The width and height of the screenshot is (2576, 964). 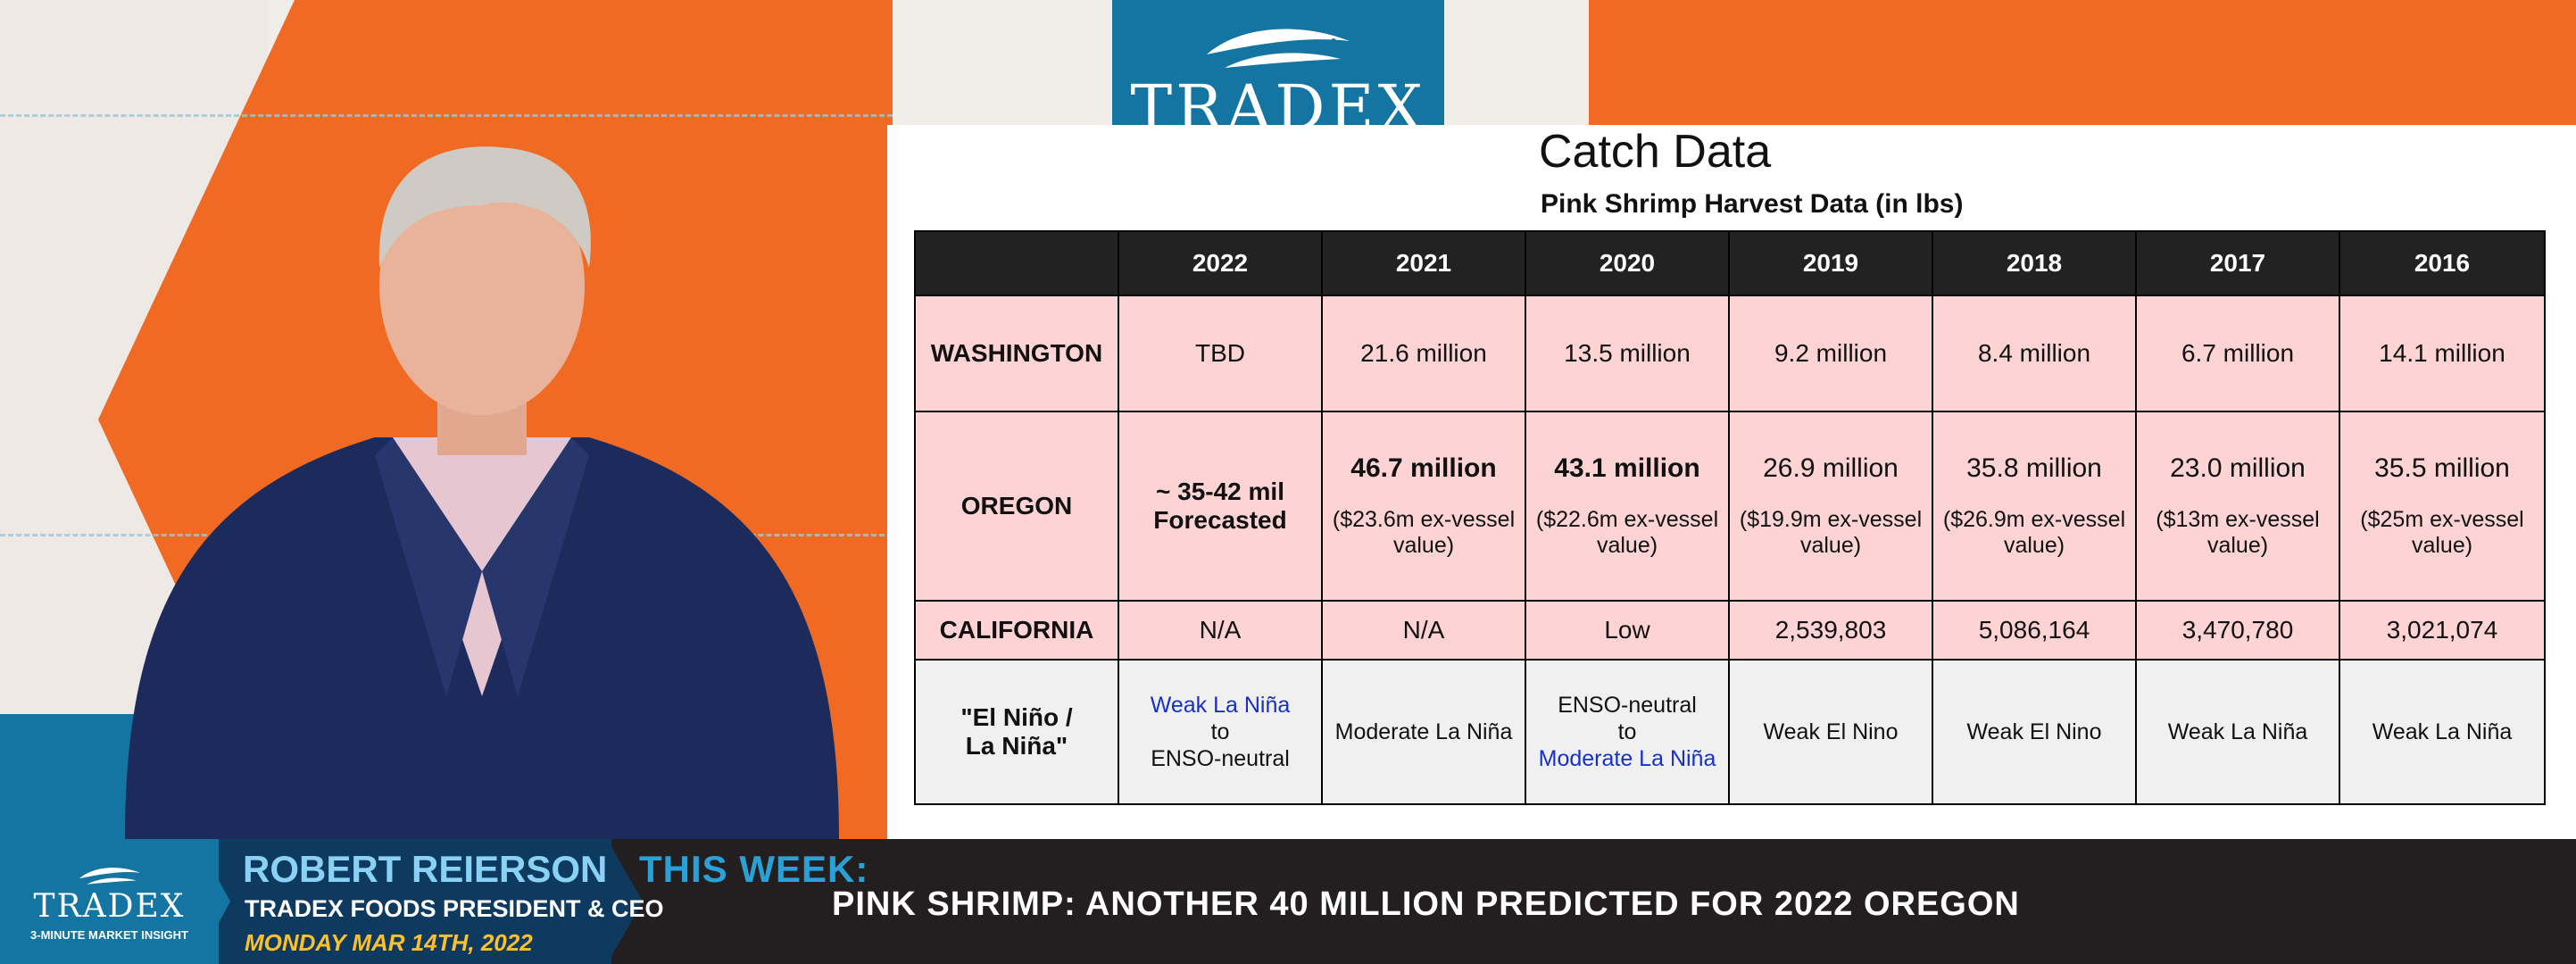 I want to click on row-label: "El Niño / La Niña", so click(x=1017, y=732).